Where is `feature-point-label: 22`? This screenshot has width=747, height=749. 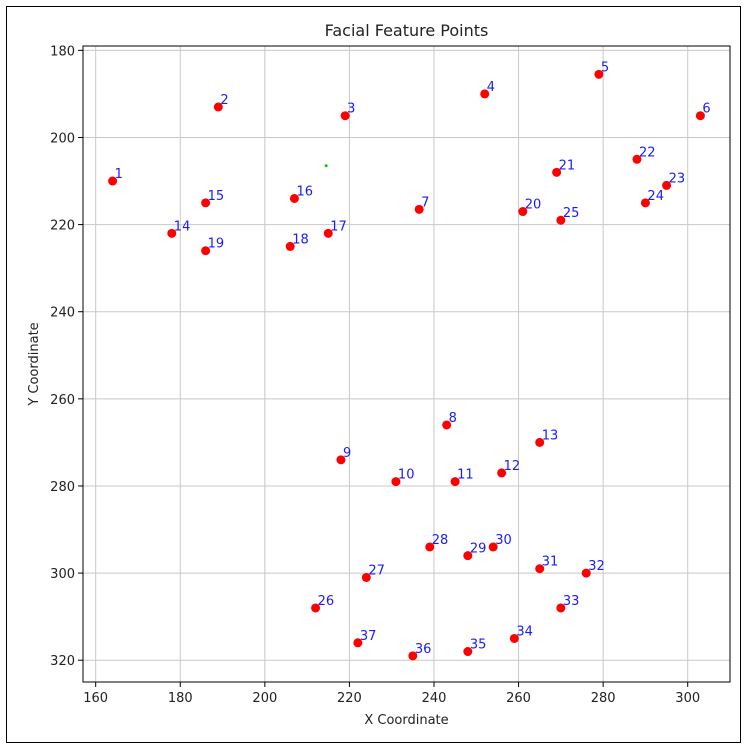 feature-point-label: 22 is located at coordinates (647, 152).